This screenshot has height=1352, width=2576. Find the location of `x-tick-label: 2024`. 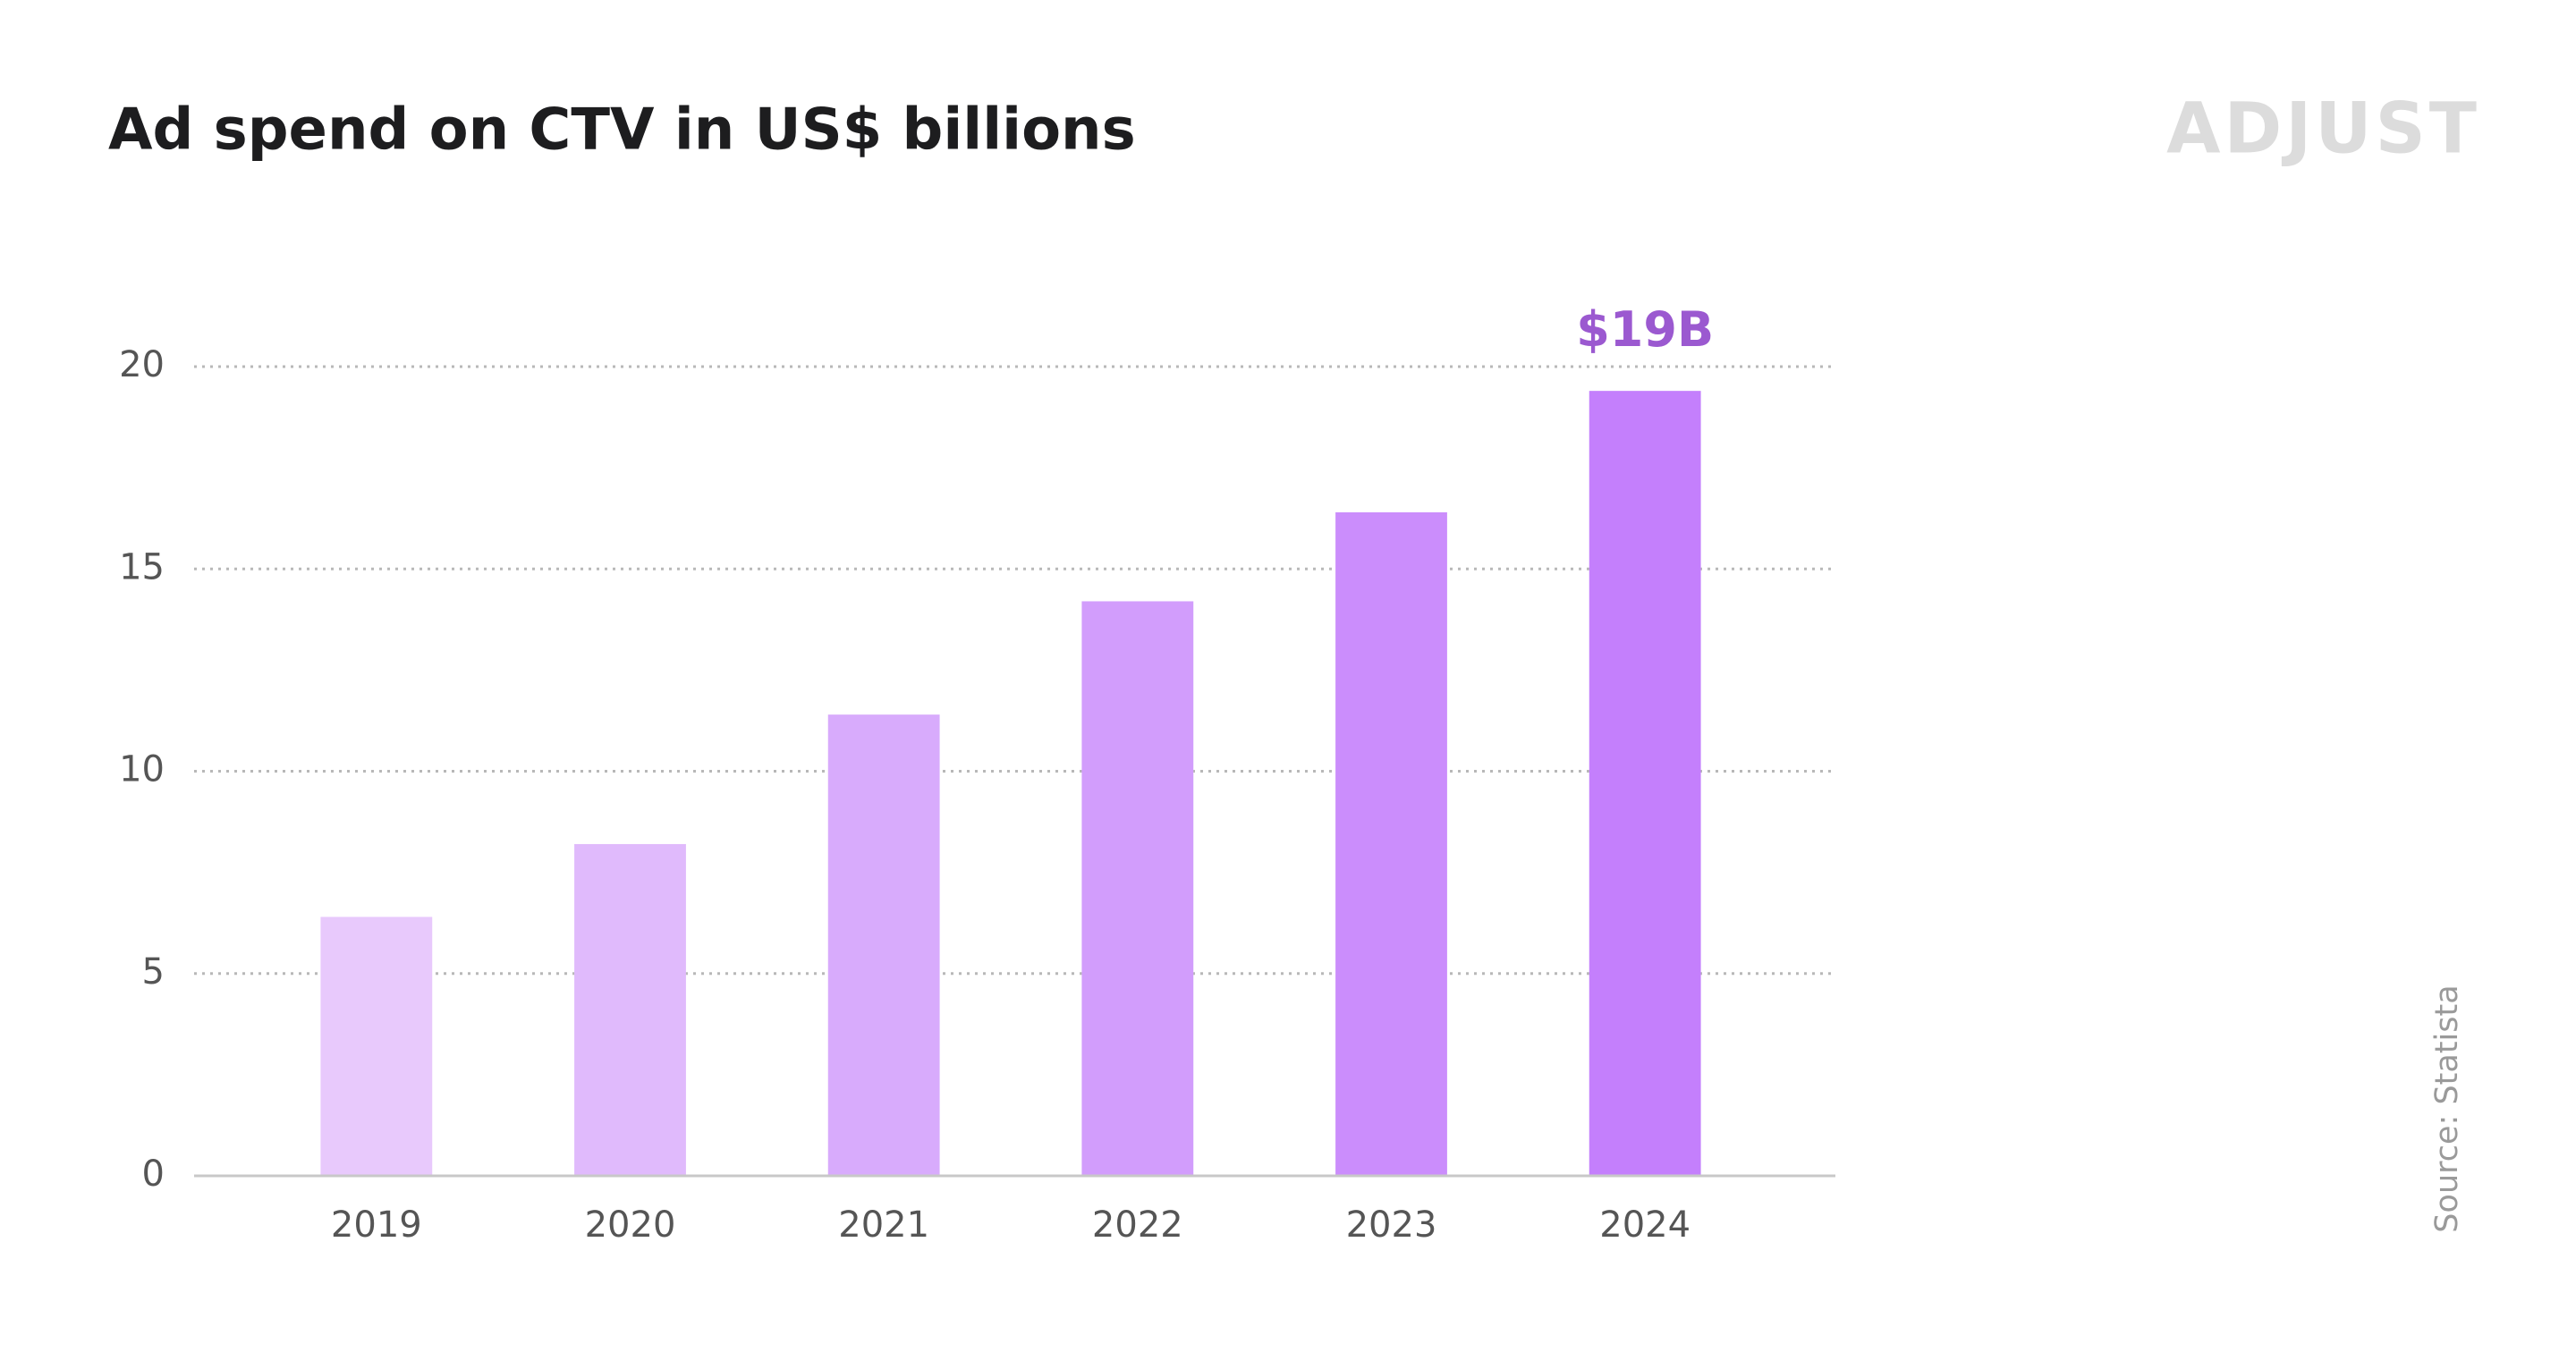

x-tick-label: 2024 is located at coordinates (1644, 1225).